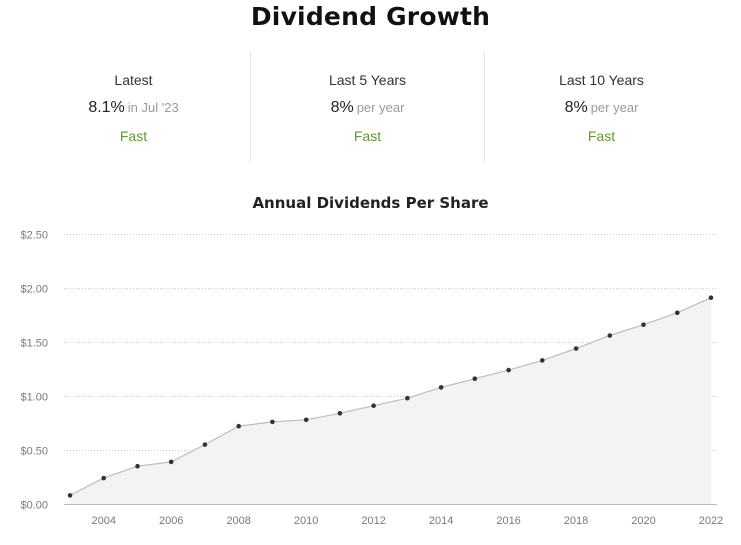 The height and width of the screenshot is (545, 741). What do you see at coordinates (103, 521) in the screenshot?
I see `x-tick-label: 2004` at bounding box center [103, 521].